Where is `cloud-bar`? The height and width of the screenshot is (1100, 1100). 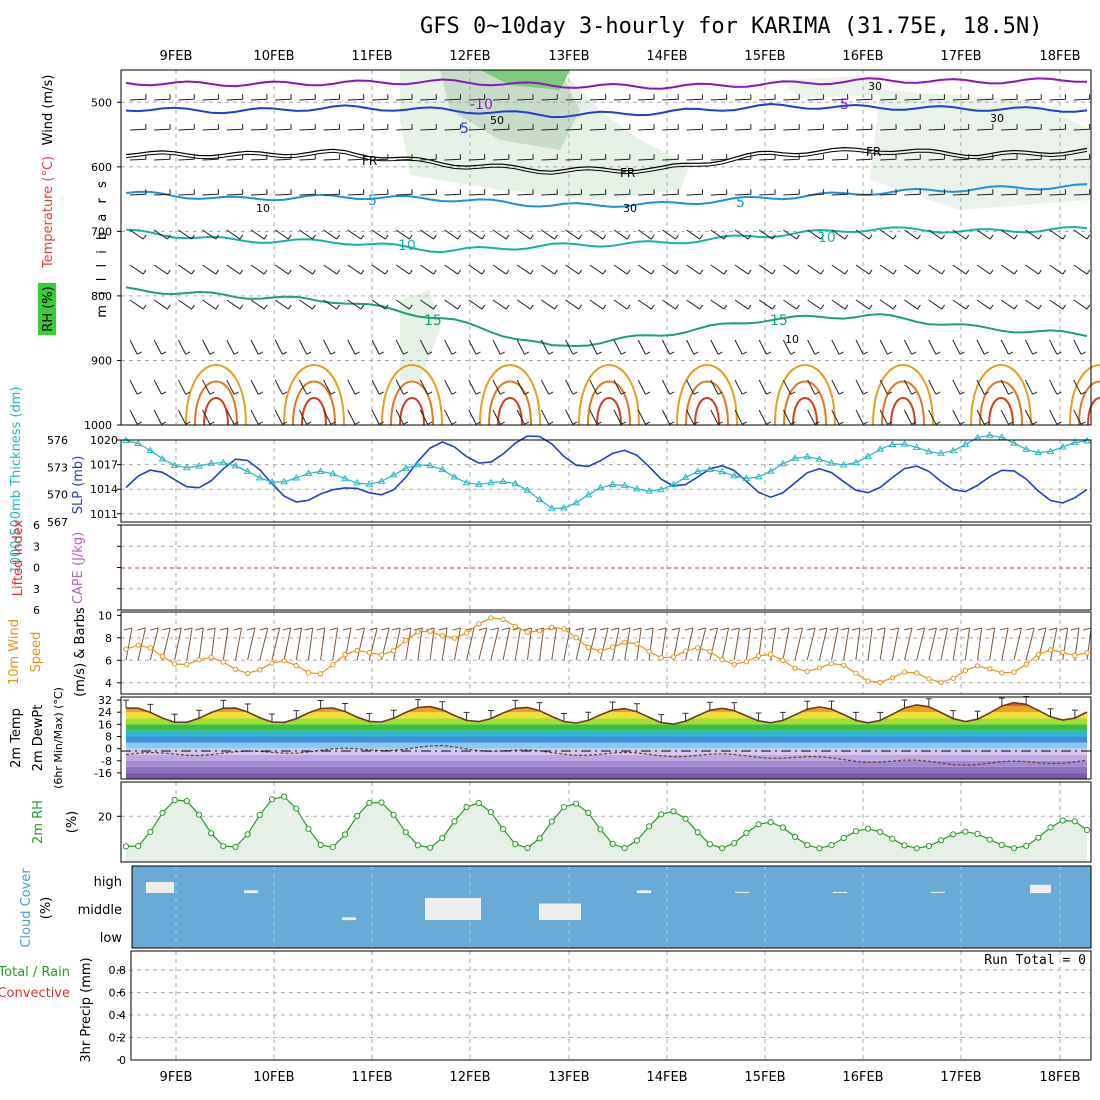
cloud-bar is located at coordinates (160, 887).